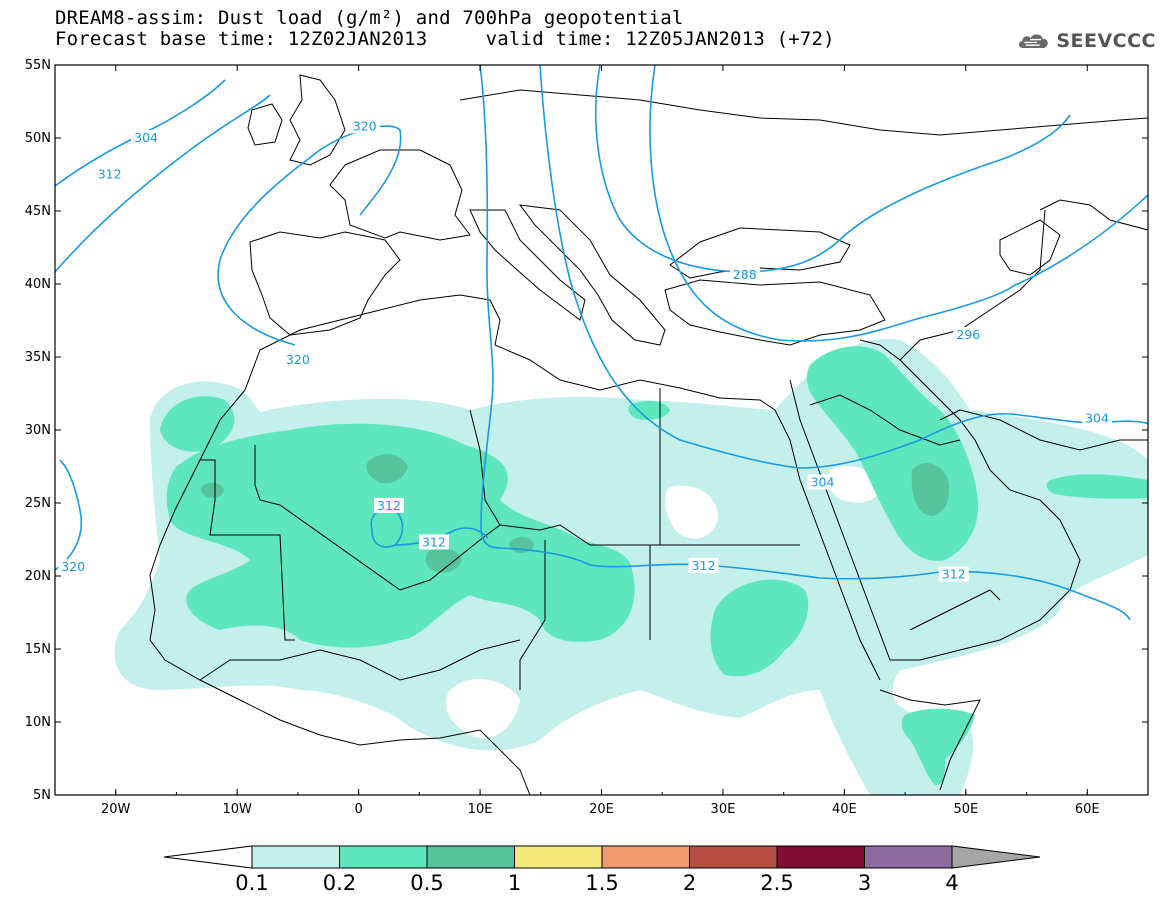 The image size is (1165, 907). What do you see at coordinates (572, 576) in the screenshot?
I see `dust-gap-libya` at bounding box center [572, 576].